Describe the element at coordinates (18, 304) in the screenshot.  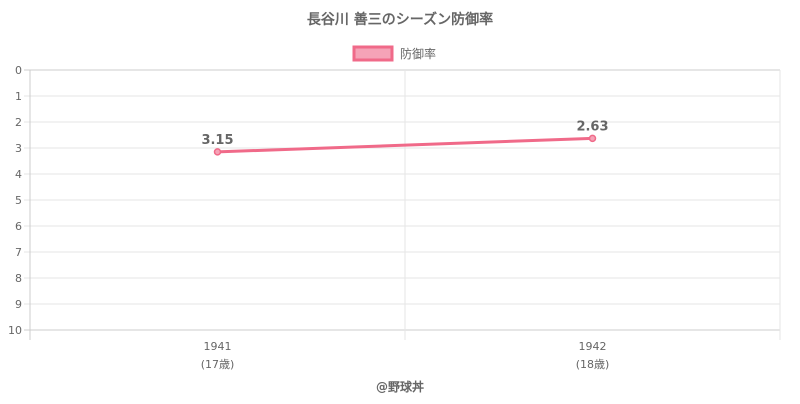
I see `y-tick-label: 9` at that location.